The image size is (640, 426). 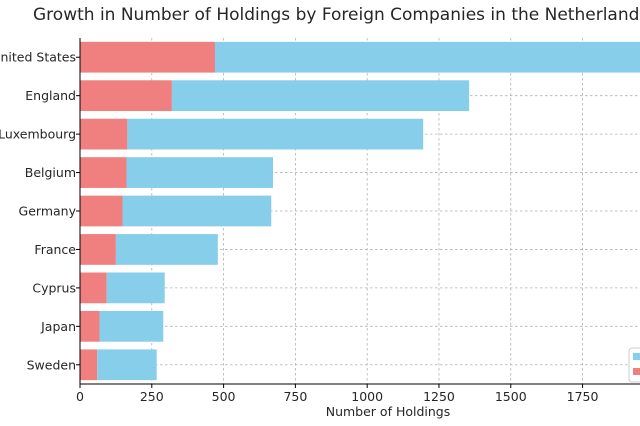 What do you see at coordinates (388, 411) in the screenshot?
I see `x-axis-label: Number of Holdings` at bounding box center [388, 411].